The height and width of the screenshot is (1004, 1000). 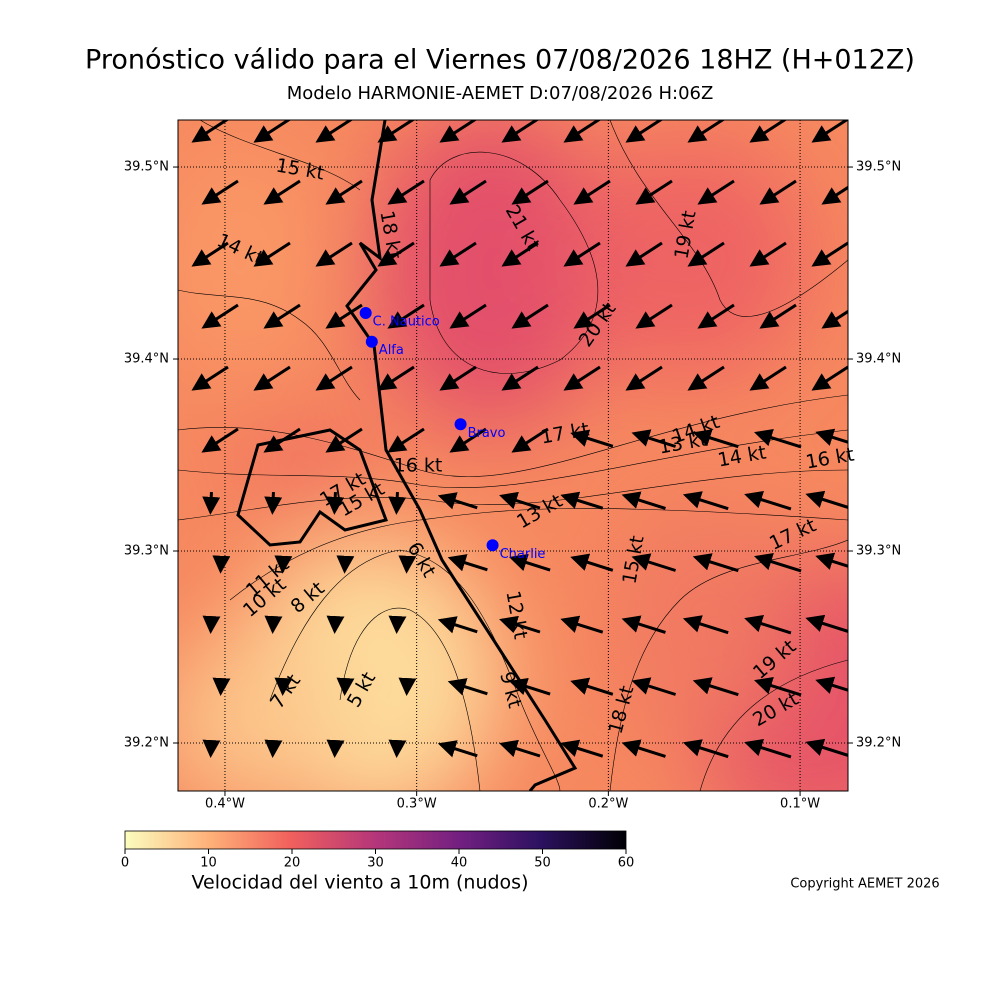 I want to click on colorbar-label: Velocidad del viento a 10m (nudos), so click(x=360, y=883).